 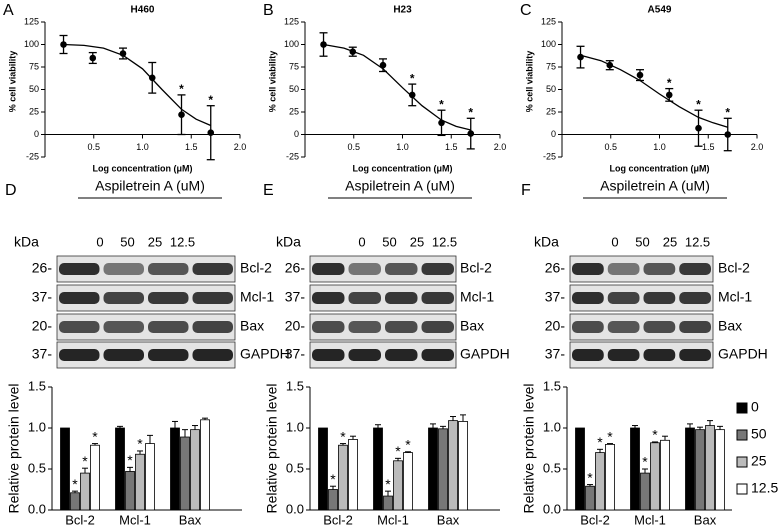 What do you see at coordinates (610, 147) in the screenshot?
I see `x-tick-label: 0.5` at bounding box center [610, 147].